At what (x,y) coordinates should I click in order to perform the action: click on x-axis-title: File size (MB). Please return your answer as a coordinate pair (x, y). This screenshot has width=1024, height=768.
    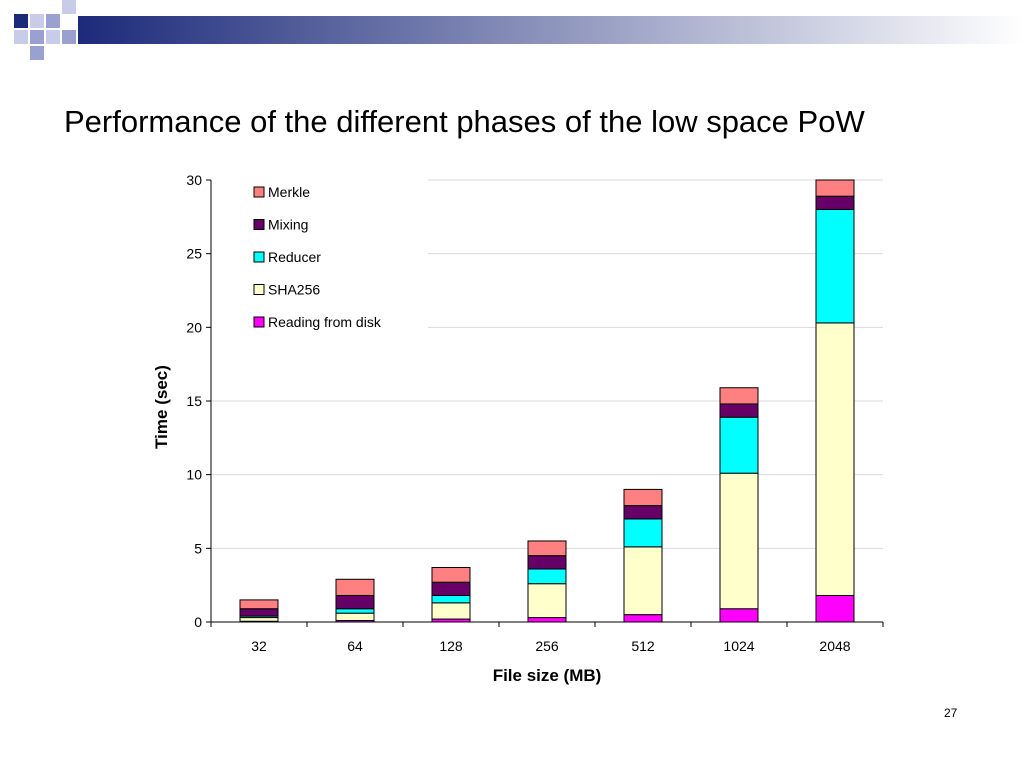
    Looking at the image, I should click on (547, 675).